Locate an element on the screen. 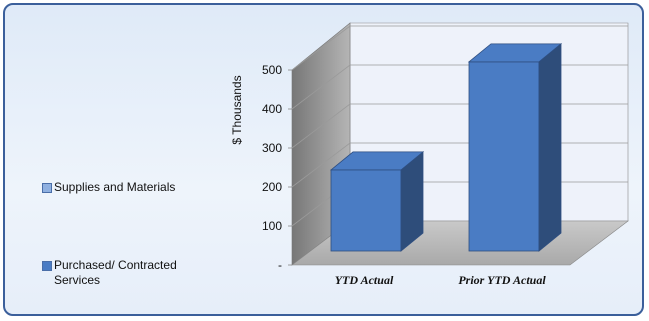 This screenshot has height=321, width=649. y-tick-label: 400 is located at coordinates (272, 109).